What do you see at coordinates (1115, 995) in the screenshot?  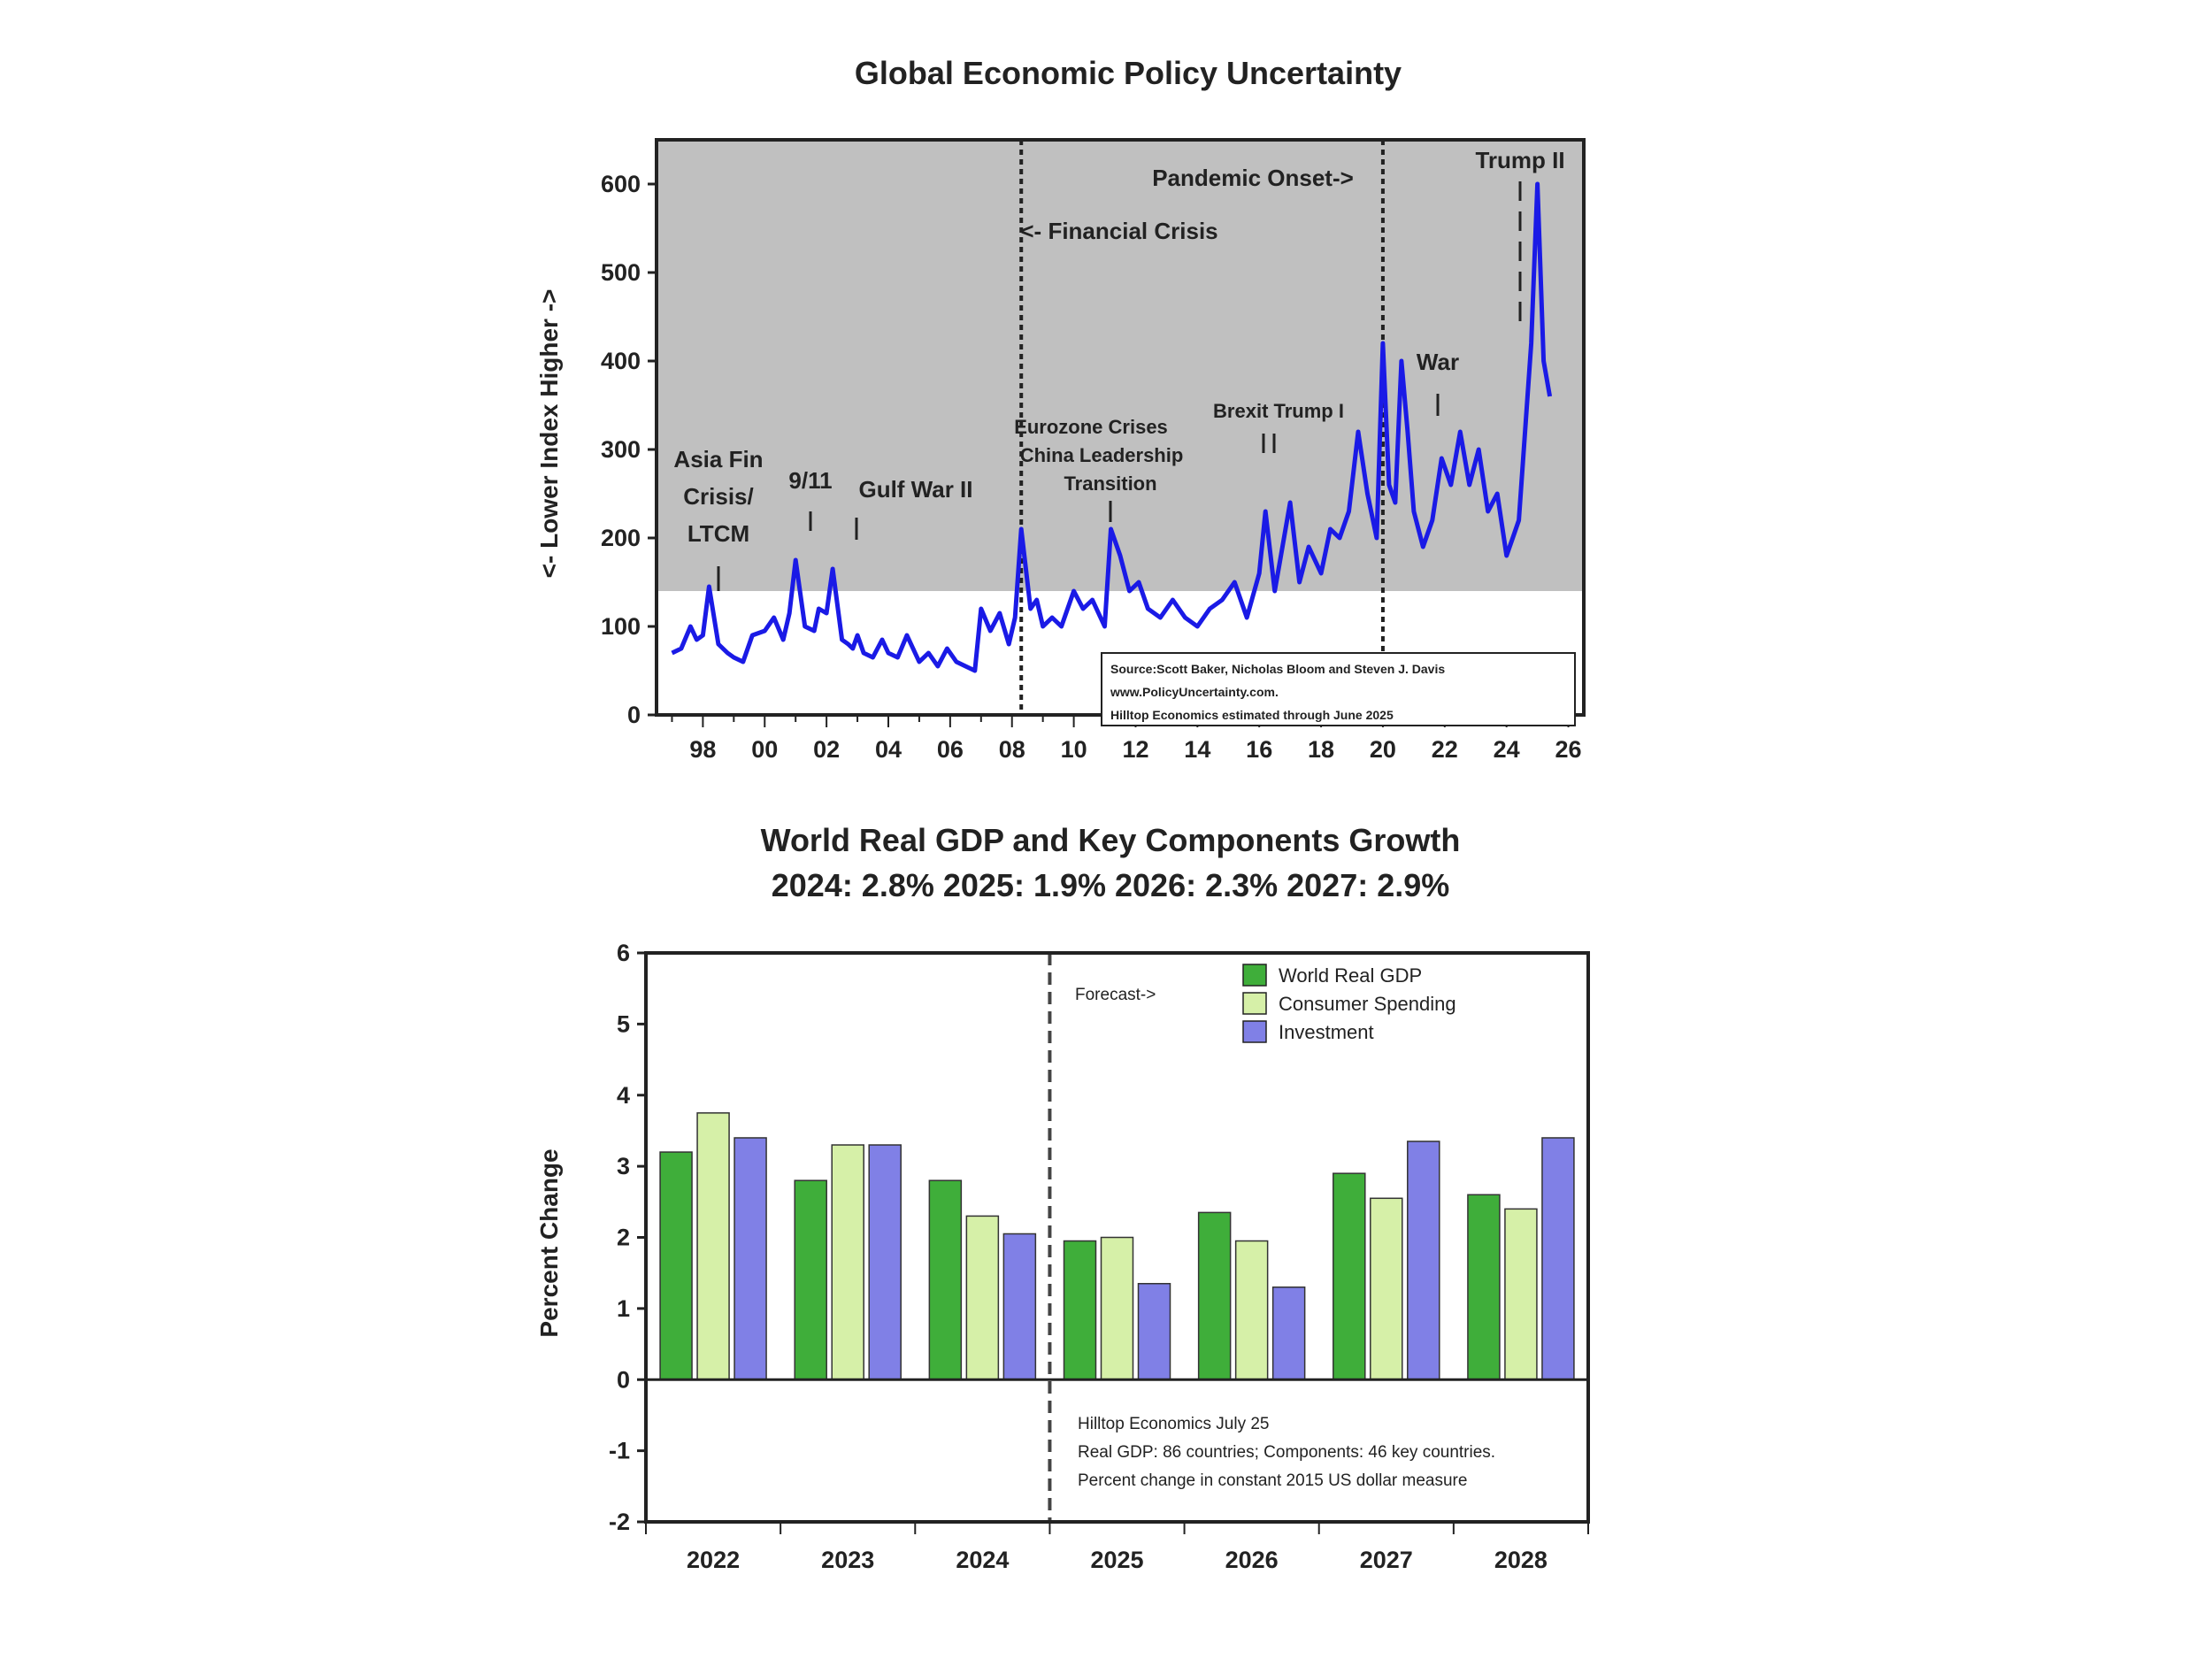 I see `forecast-label: Forecast->` at bounding box center [1115, 995].